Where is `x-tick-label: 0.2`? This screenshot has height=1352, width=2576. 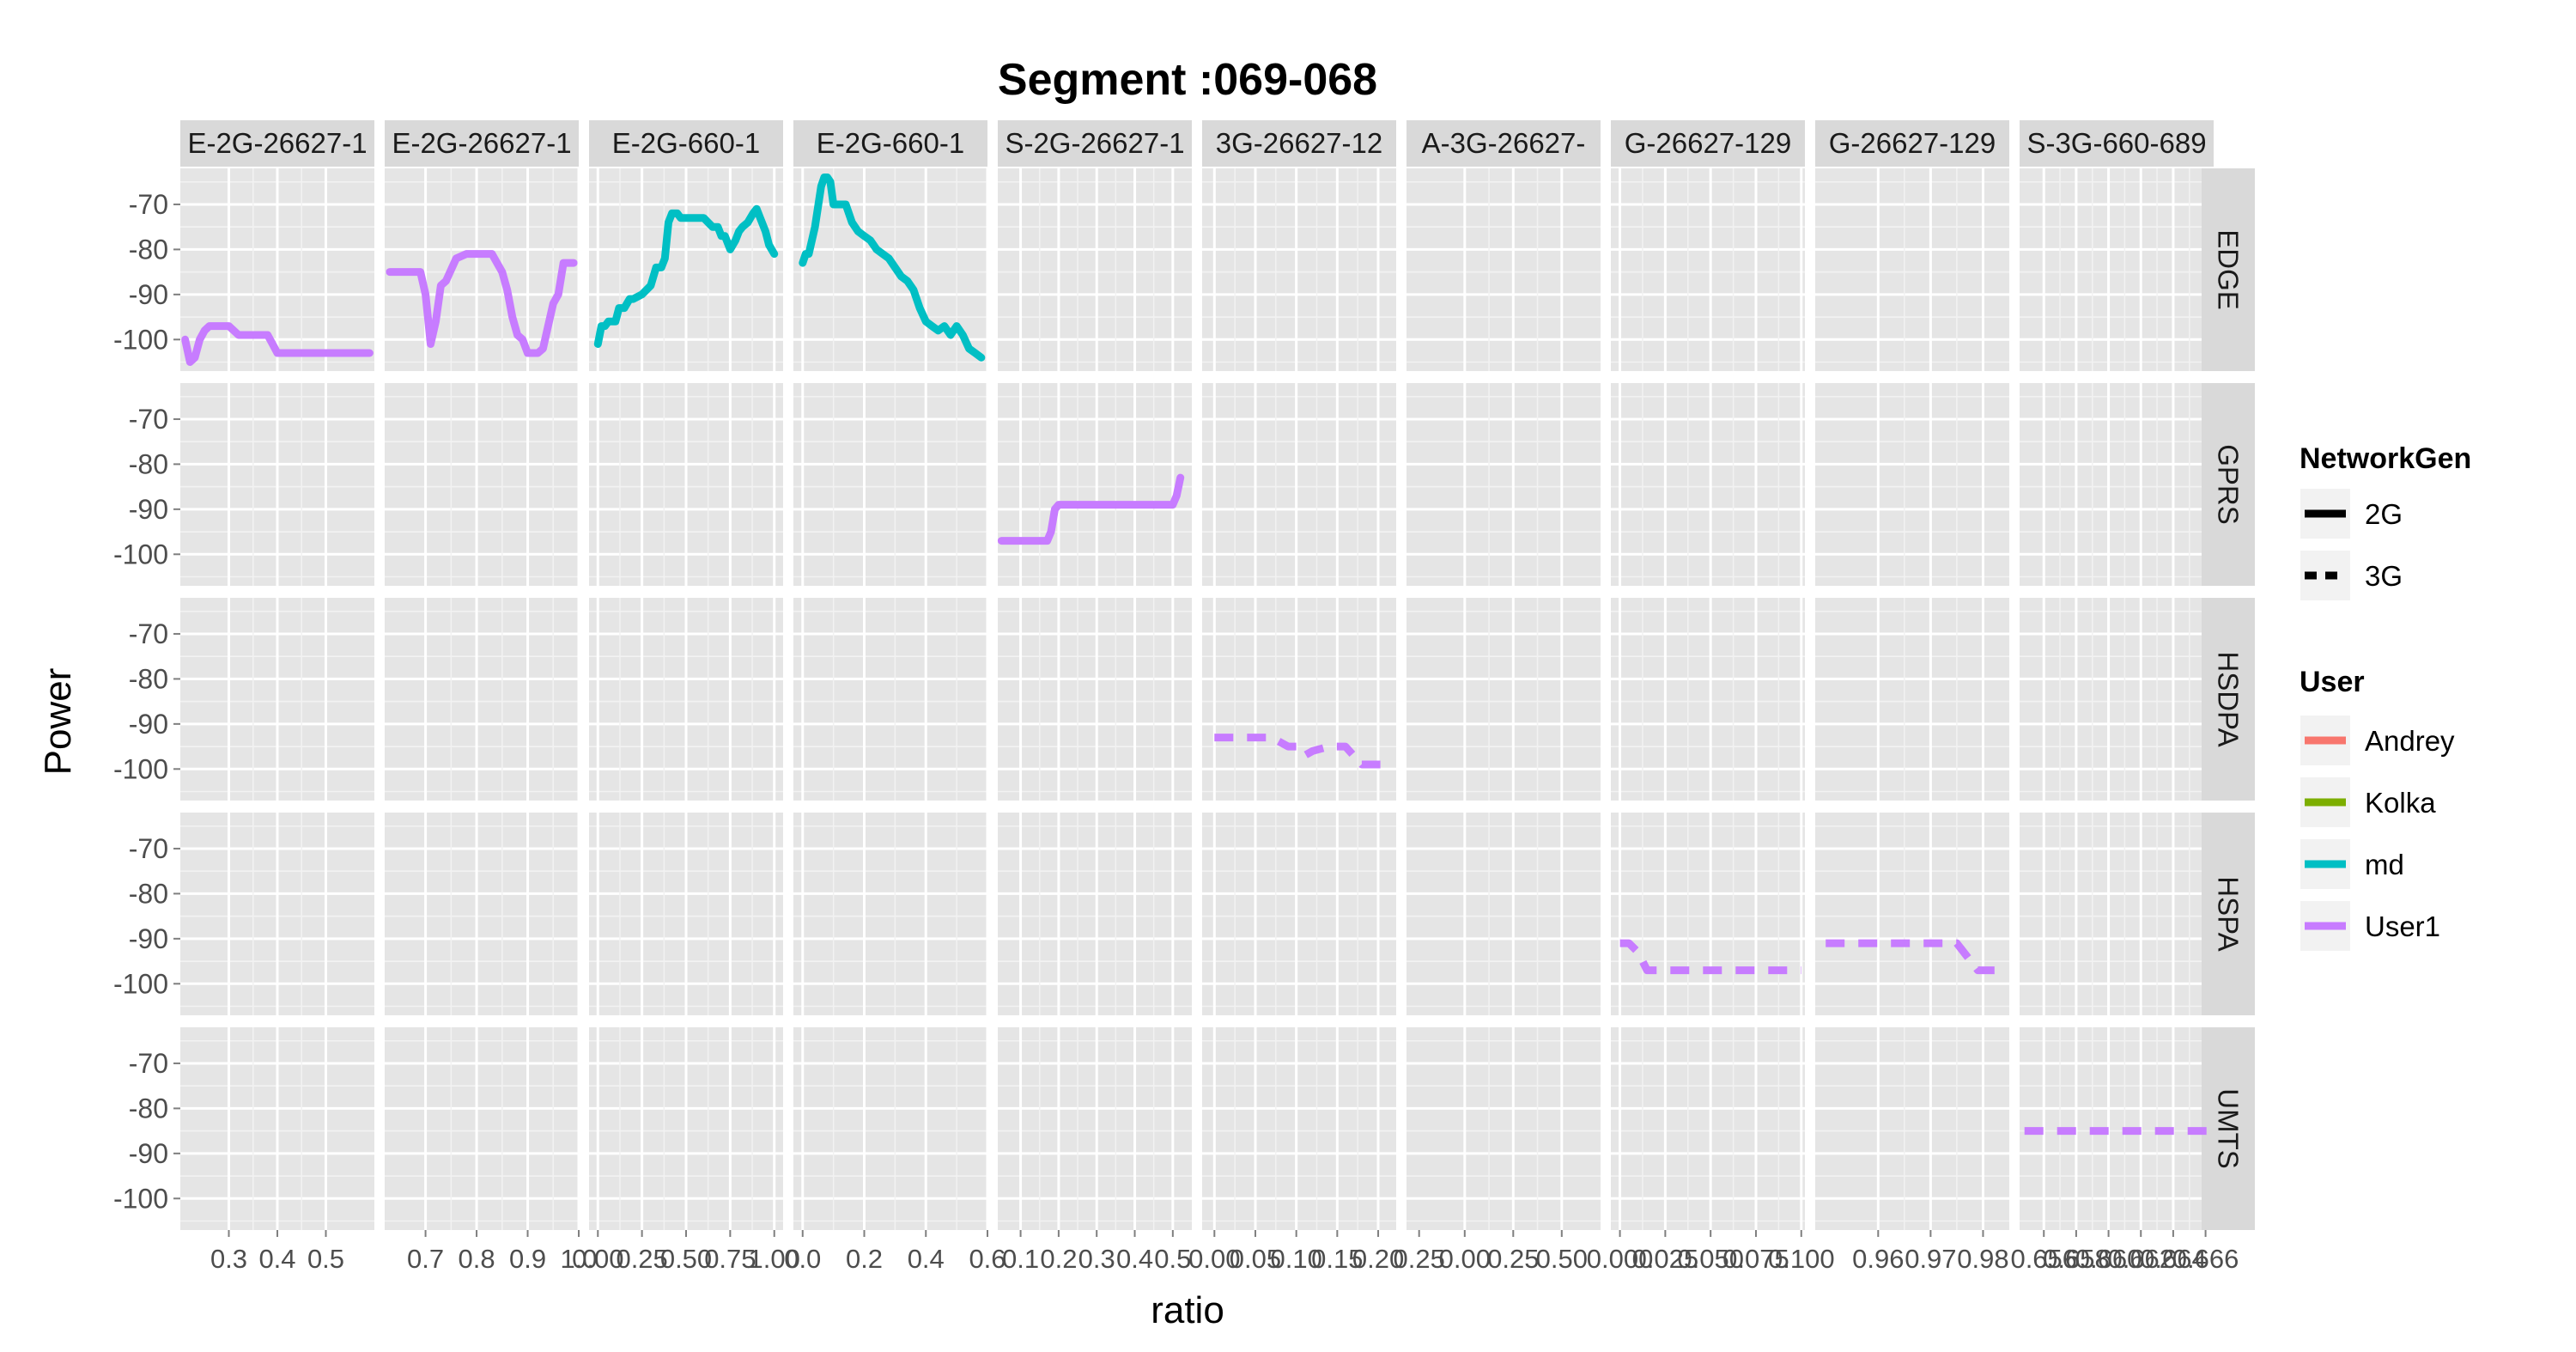
x-tick-label: 0.2 is located at coordinates (865, 1259).